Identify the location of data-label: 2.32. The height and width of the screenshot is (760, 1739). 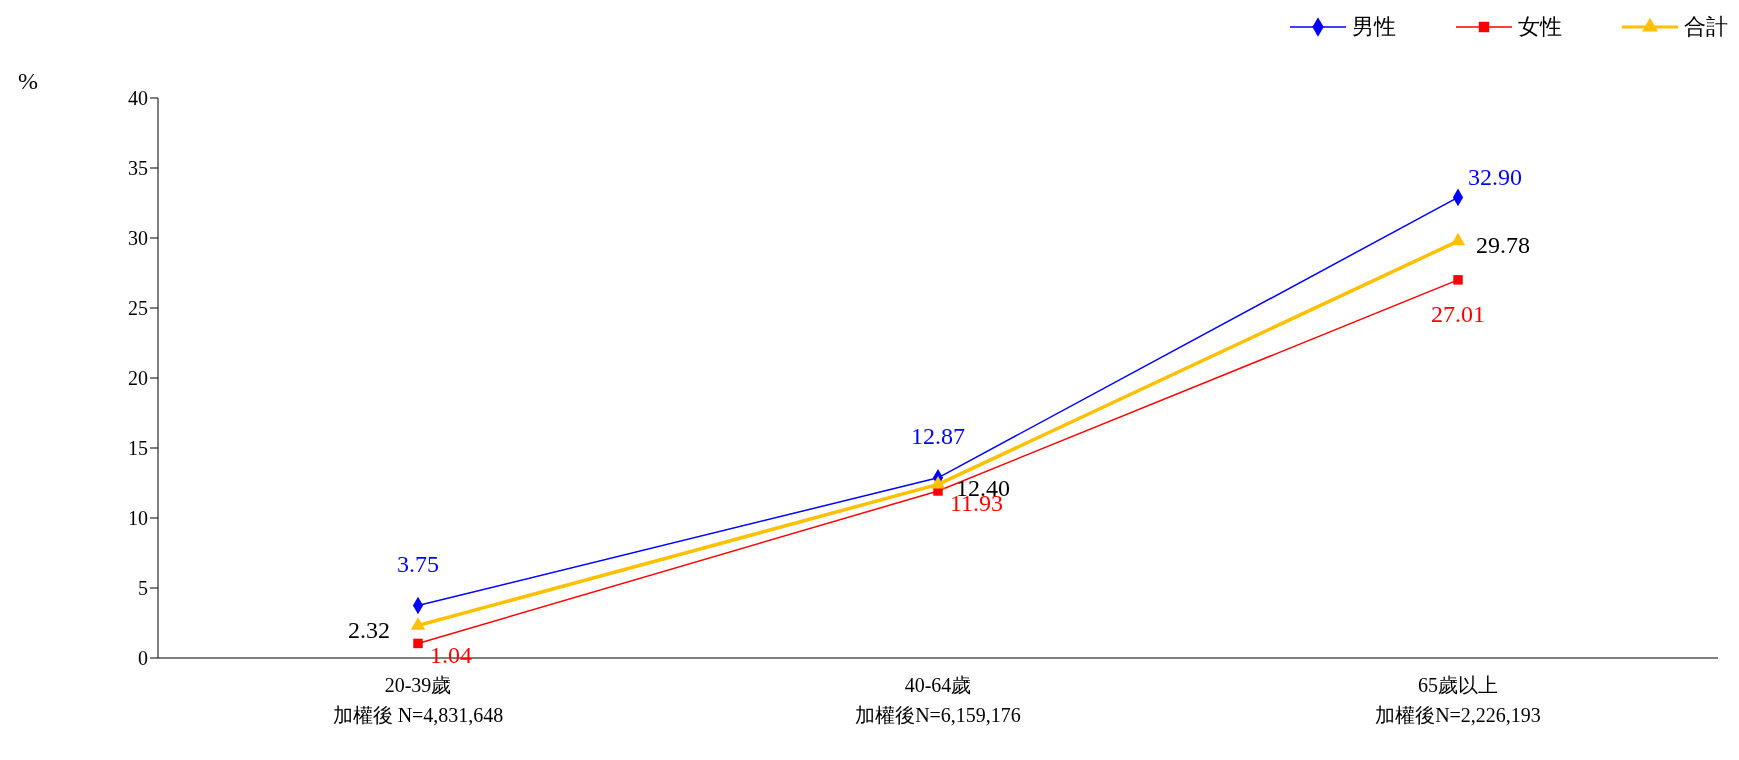
(369, 629).